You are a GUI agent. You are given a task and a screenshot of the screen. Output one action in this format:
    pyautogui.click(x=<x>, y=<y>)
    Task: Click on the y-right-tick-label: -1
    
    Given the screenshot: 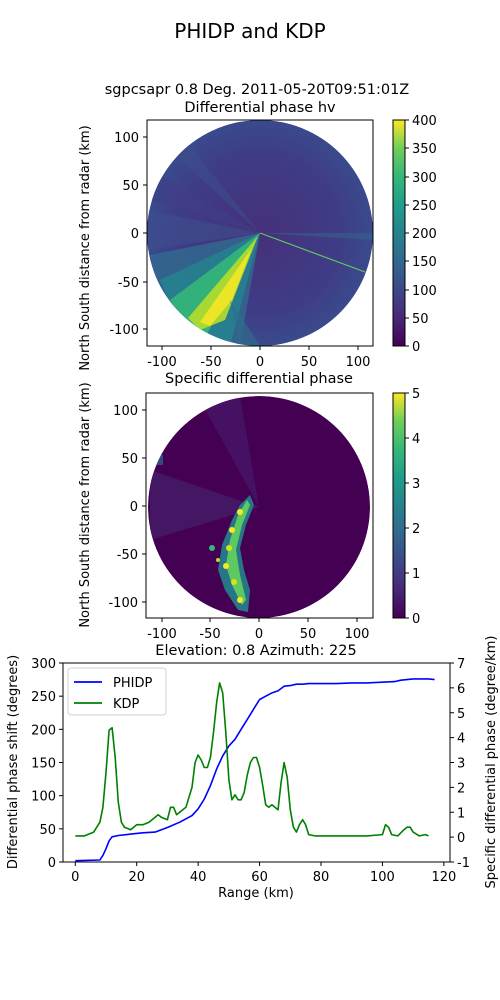 What is the action you would take?
    pyautogui.click(x=463, y=863)
    